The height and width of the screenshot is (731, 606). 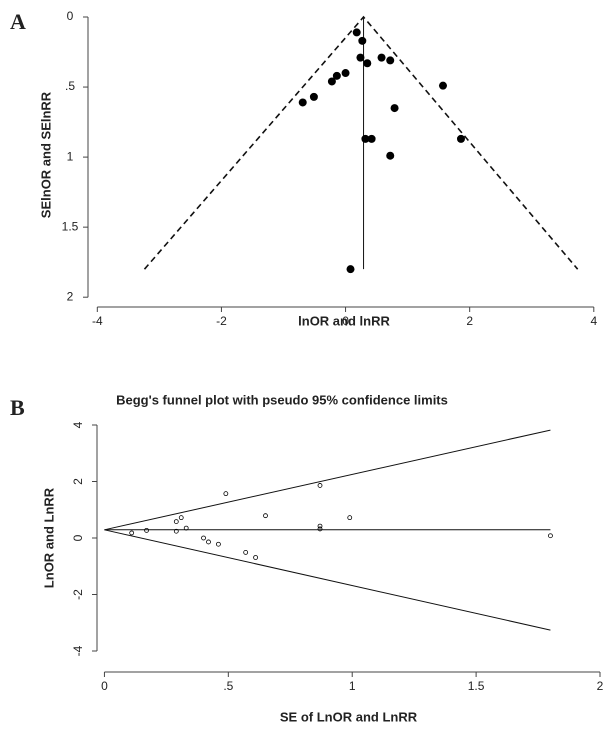 What do you see at coordinates (70, 156) in the screenshot?
I see `y-tick-label: 1` at bounding box center [70, 156].